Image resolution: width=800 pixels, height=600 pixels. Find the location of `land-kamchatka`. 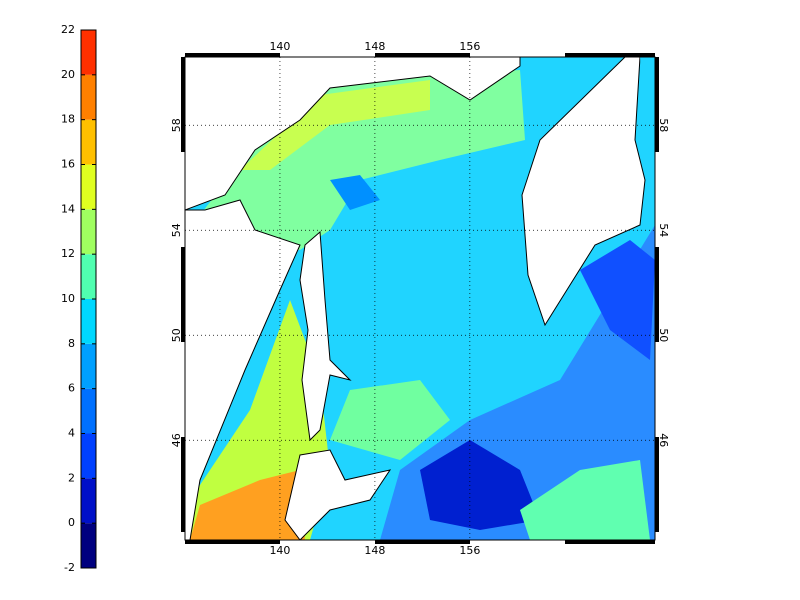

land-kamchatka is located at coordinates (583, 192).